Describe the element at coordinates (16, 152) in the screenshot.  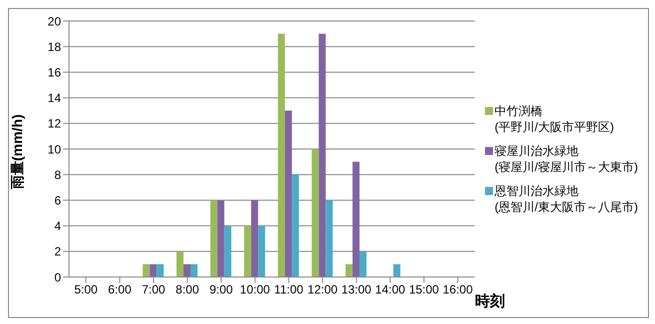
I see `y-axis-title: 雨量(mm/h)` at that location.